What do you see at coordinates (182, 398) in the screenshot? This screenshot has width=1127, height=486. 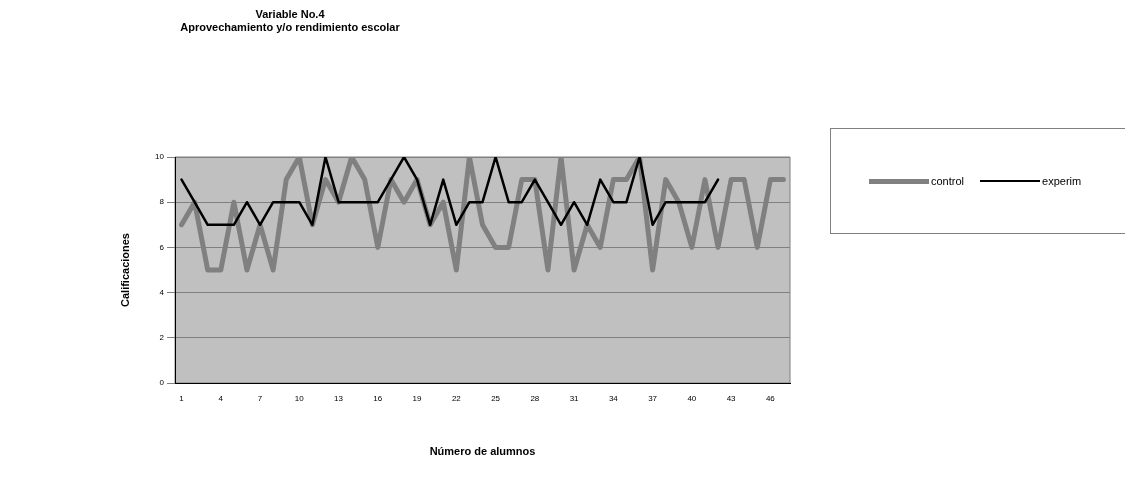 I see `x-tick-label: 1` at bounding box center [182, 398].